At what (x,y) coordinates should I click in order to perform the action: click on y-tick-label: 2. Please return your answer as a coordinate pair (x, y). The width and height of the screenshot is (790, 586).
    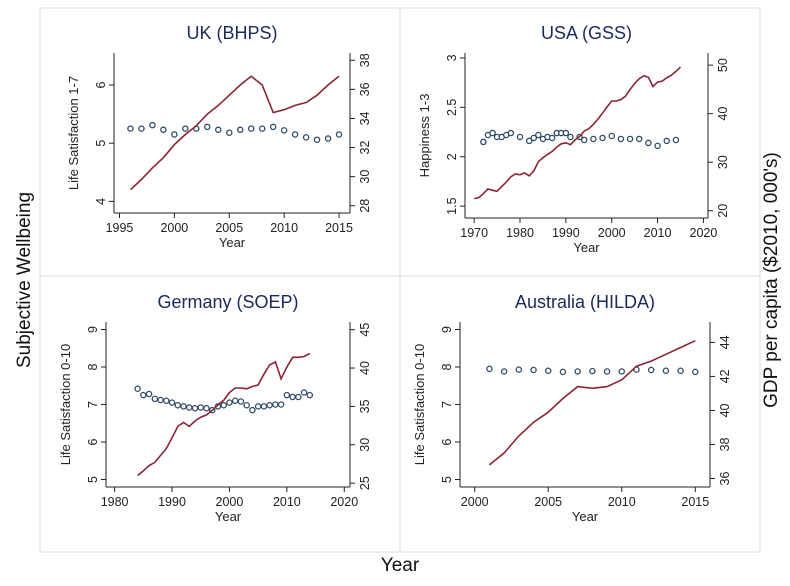
    Looking at the image, I should click on (452, 156).